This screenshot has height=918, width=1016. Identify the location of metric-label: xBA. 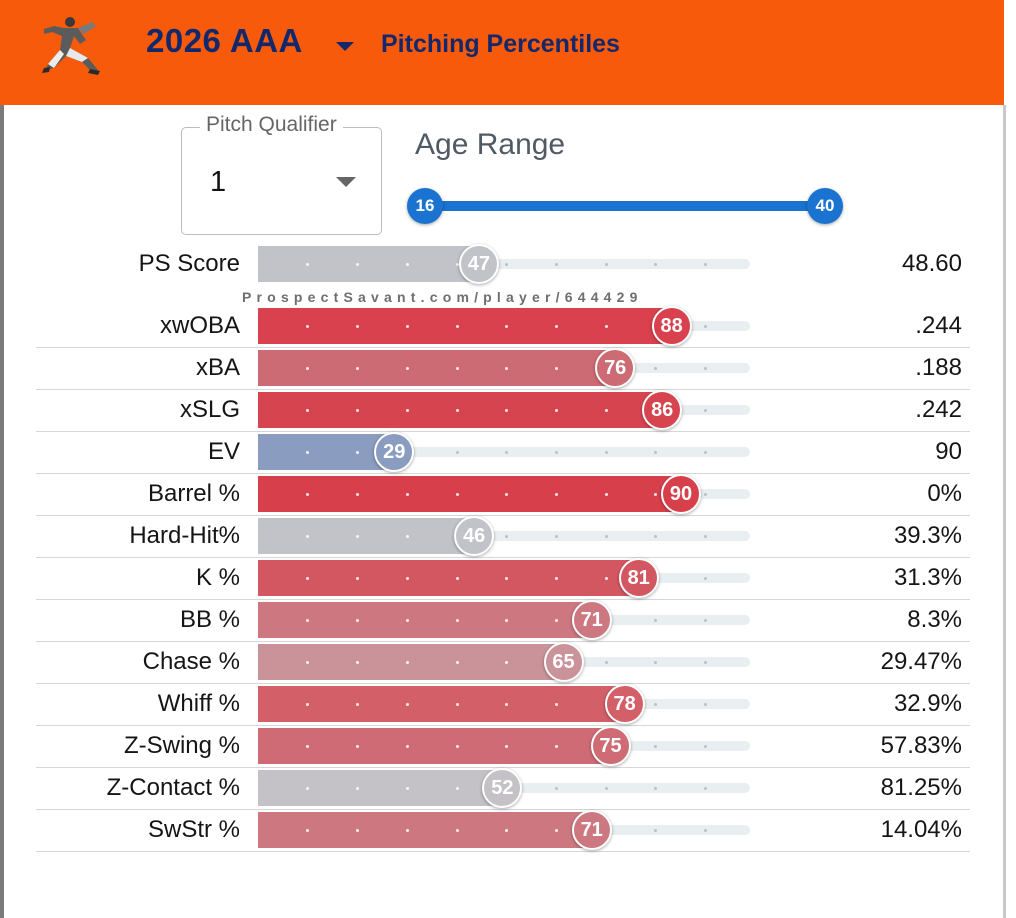
(217, 367).